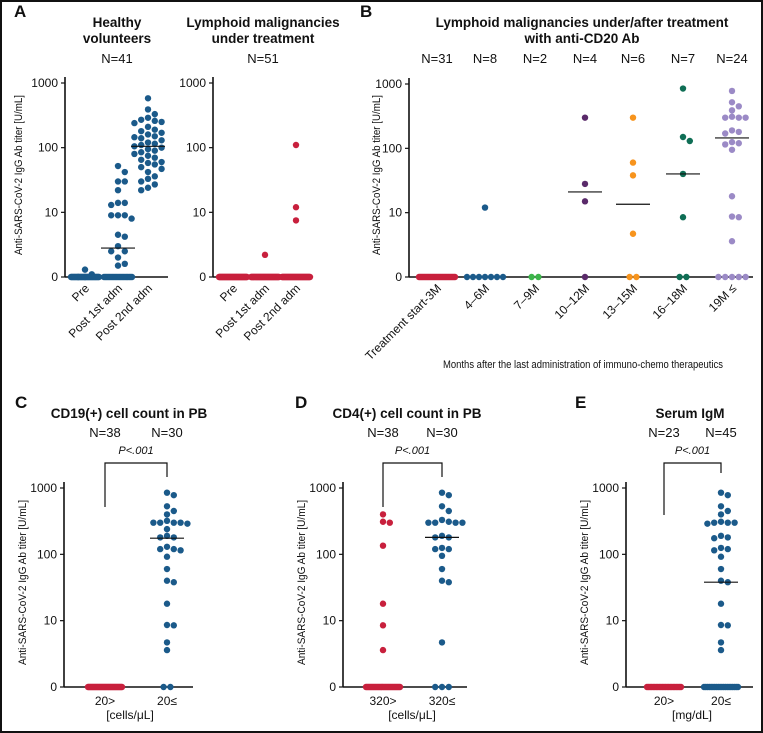 The height and width of the screenshot is (733, 763). I want to click on significance-bracket, so click(136, 484).